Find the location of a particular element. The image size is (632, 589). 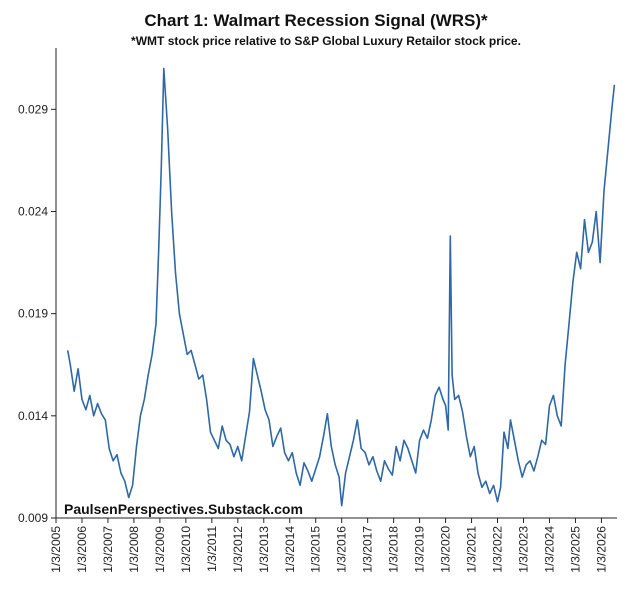

x-tick-label: 1/3/2005 is located at coordinates (56, 549).